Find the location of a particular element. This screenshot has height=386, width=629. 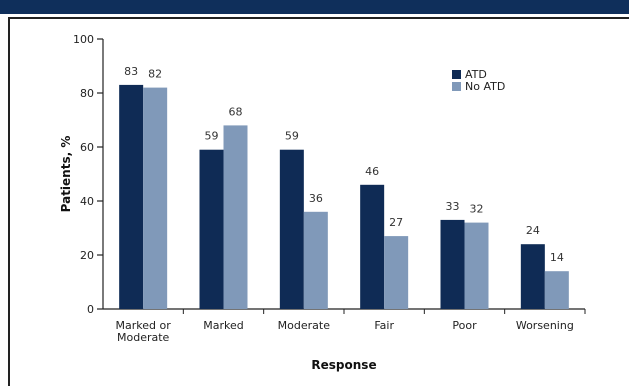

x-tick-label: Worsening is located at coordinates (545, 325).